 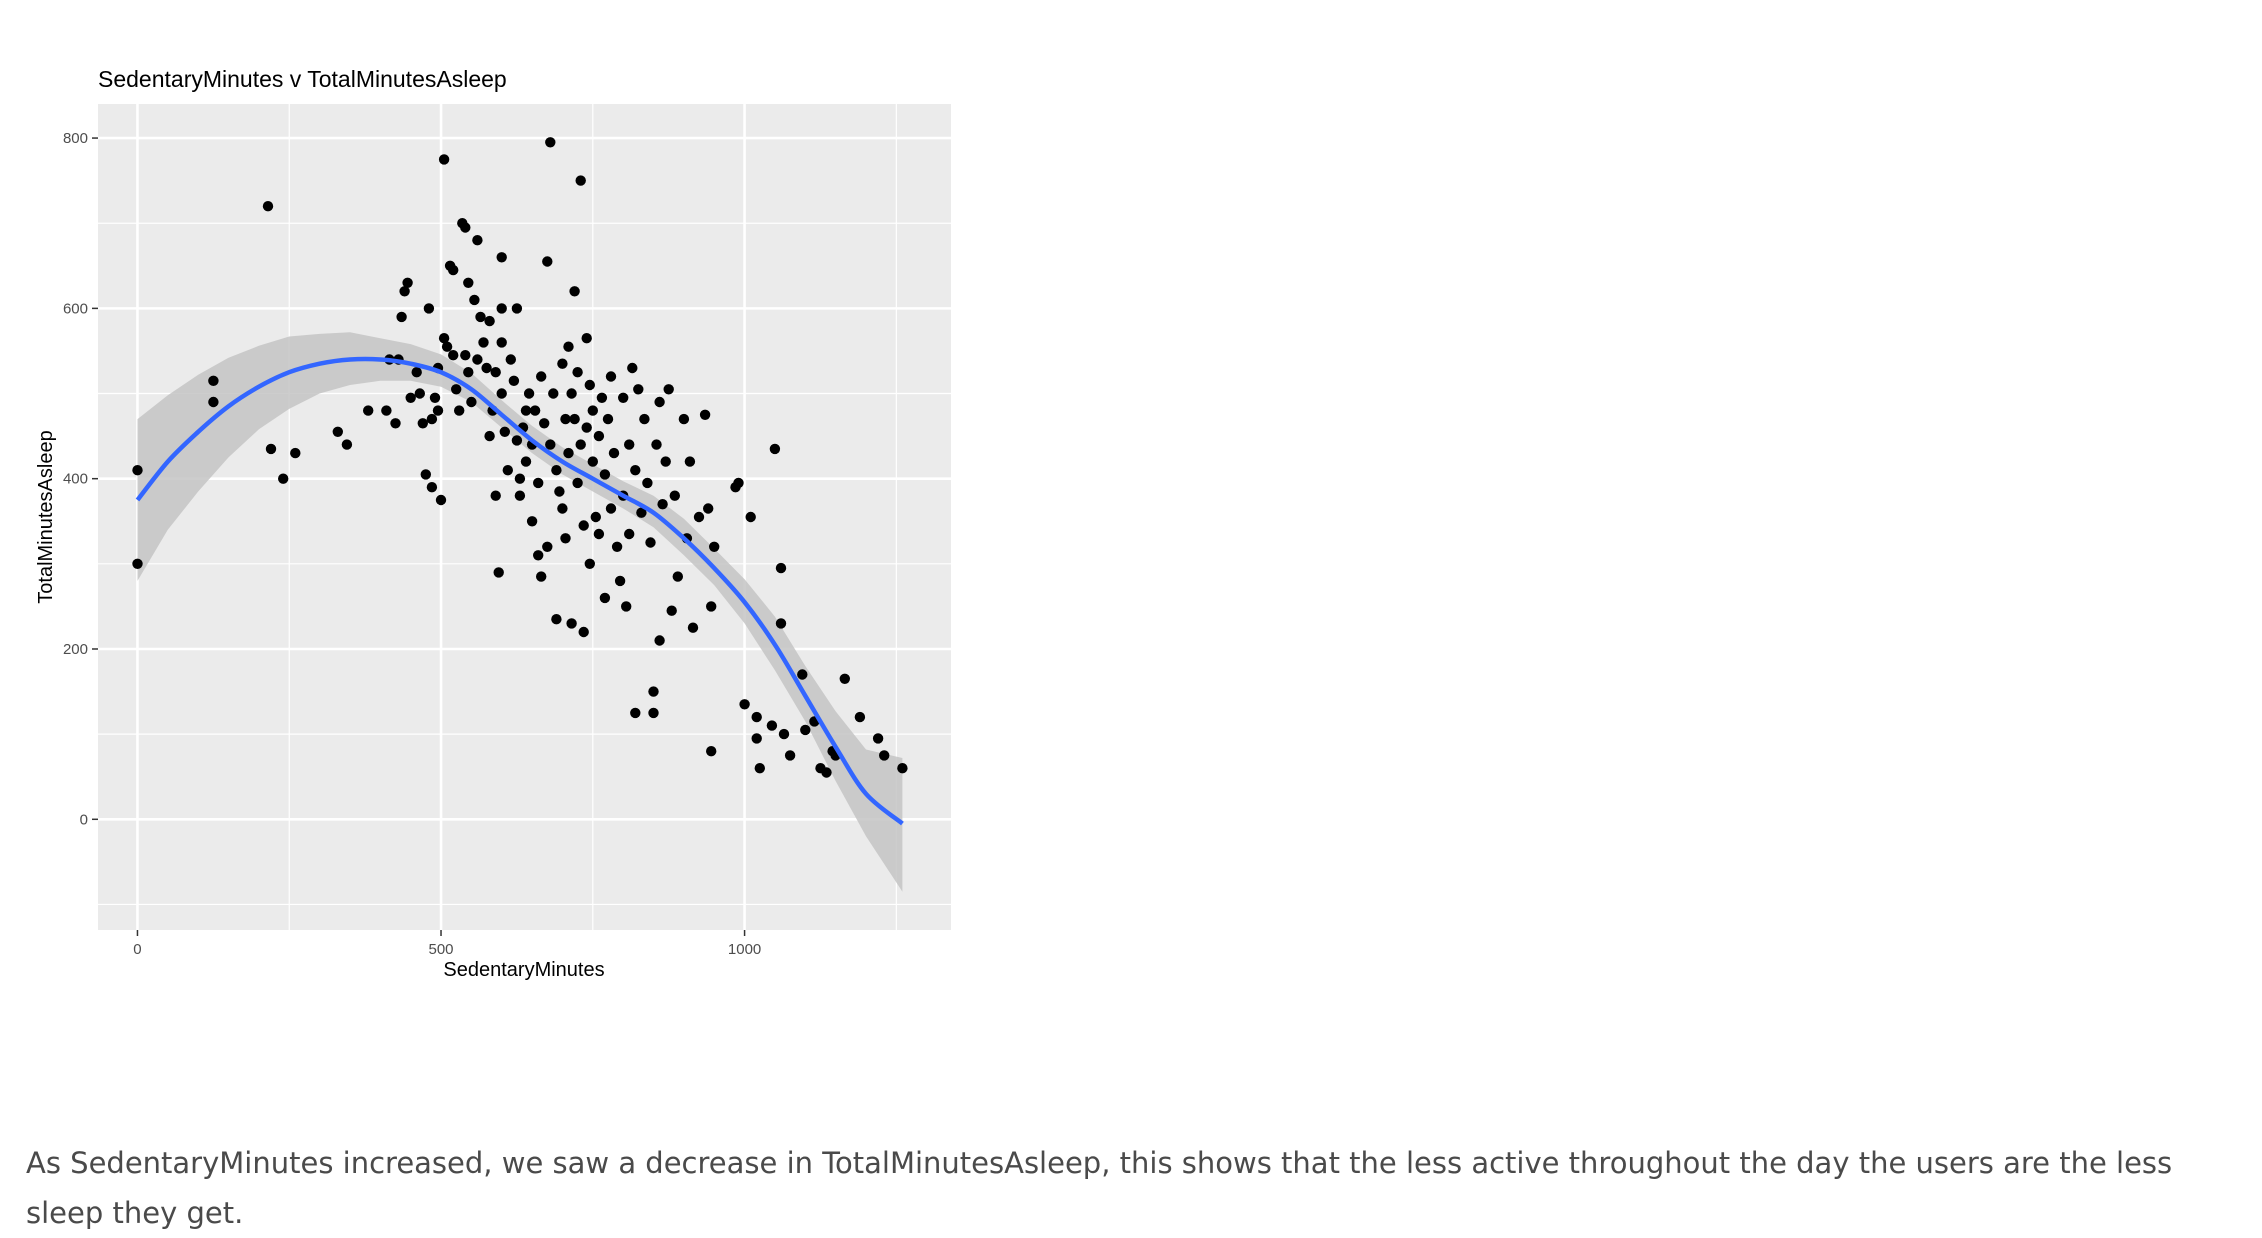 I want to click on trend-line, so click(x=519, y=591).